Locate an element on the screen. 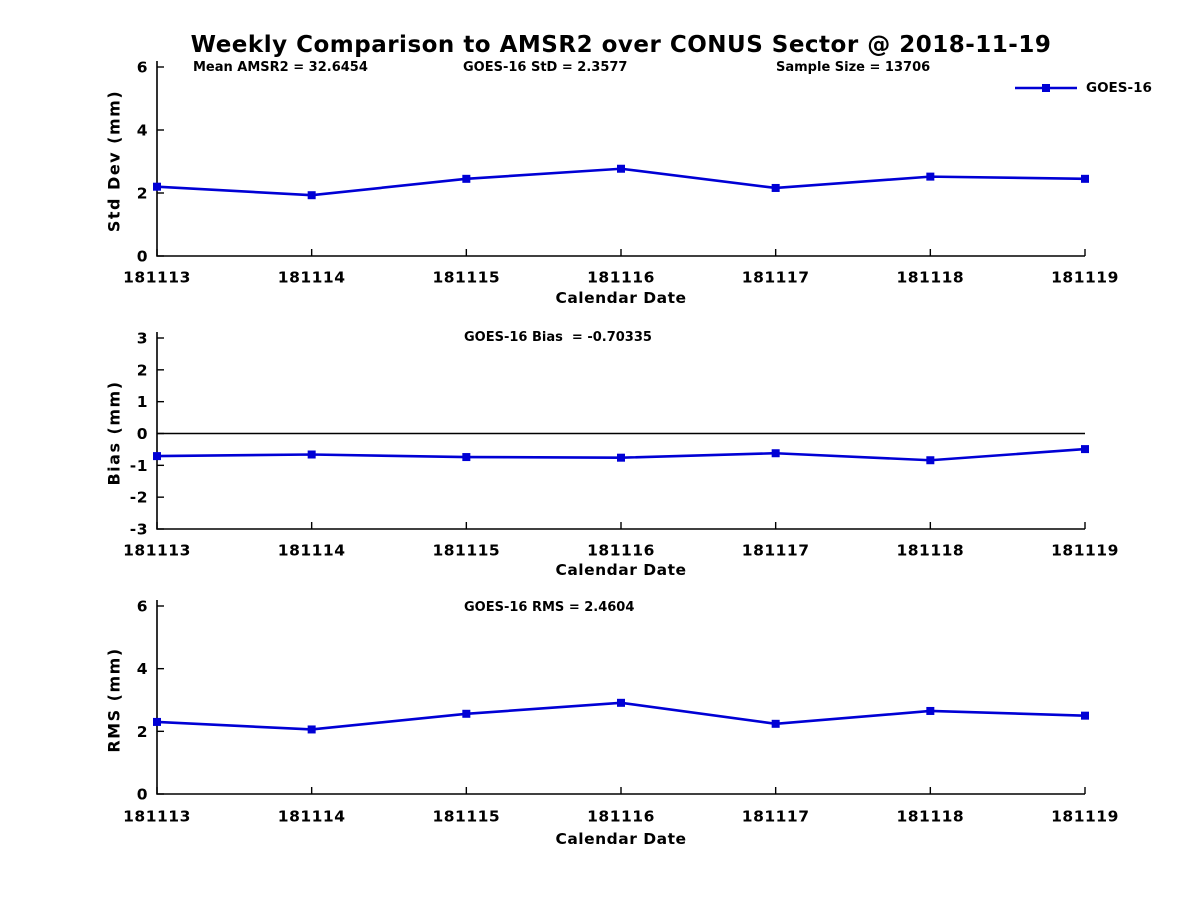  y-tick-label: -3 is located at coordinates (139, 530).